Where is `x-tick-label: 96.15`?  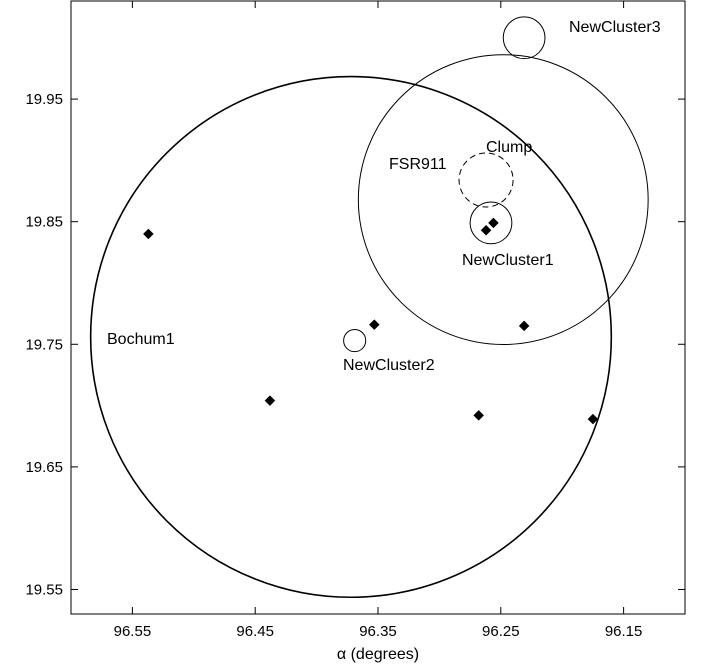
x-tick-label: 96.15 is located at coordinates (624, 631).